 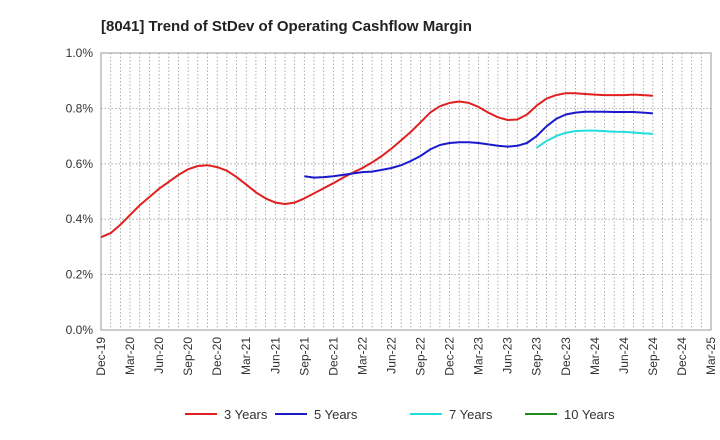 What do you see at coordinates (336, 414) in the screenshot?
I see `legend-label: 5 Years` at bounding box center [336, 414].